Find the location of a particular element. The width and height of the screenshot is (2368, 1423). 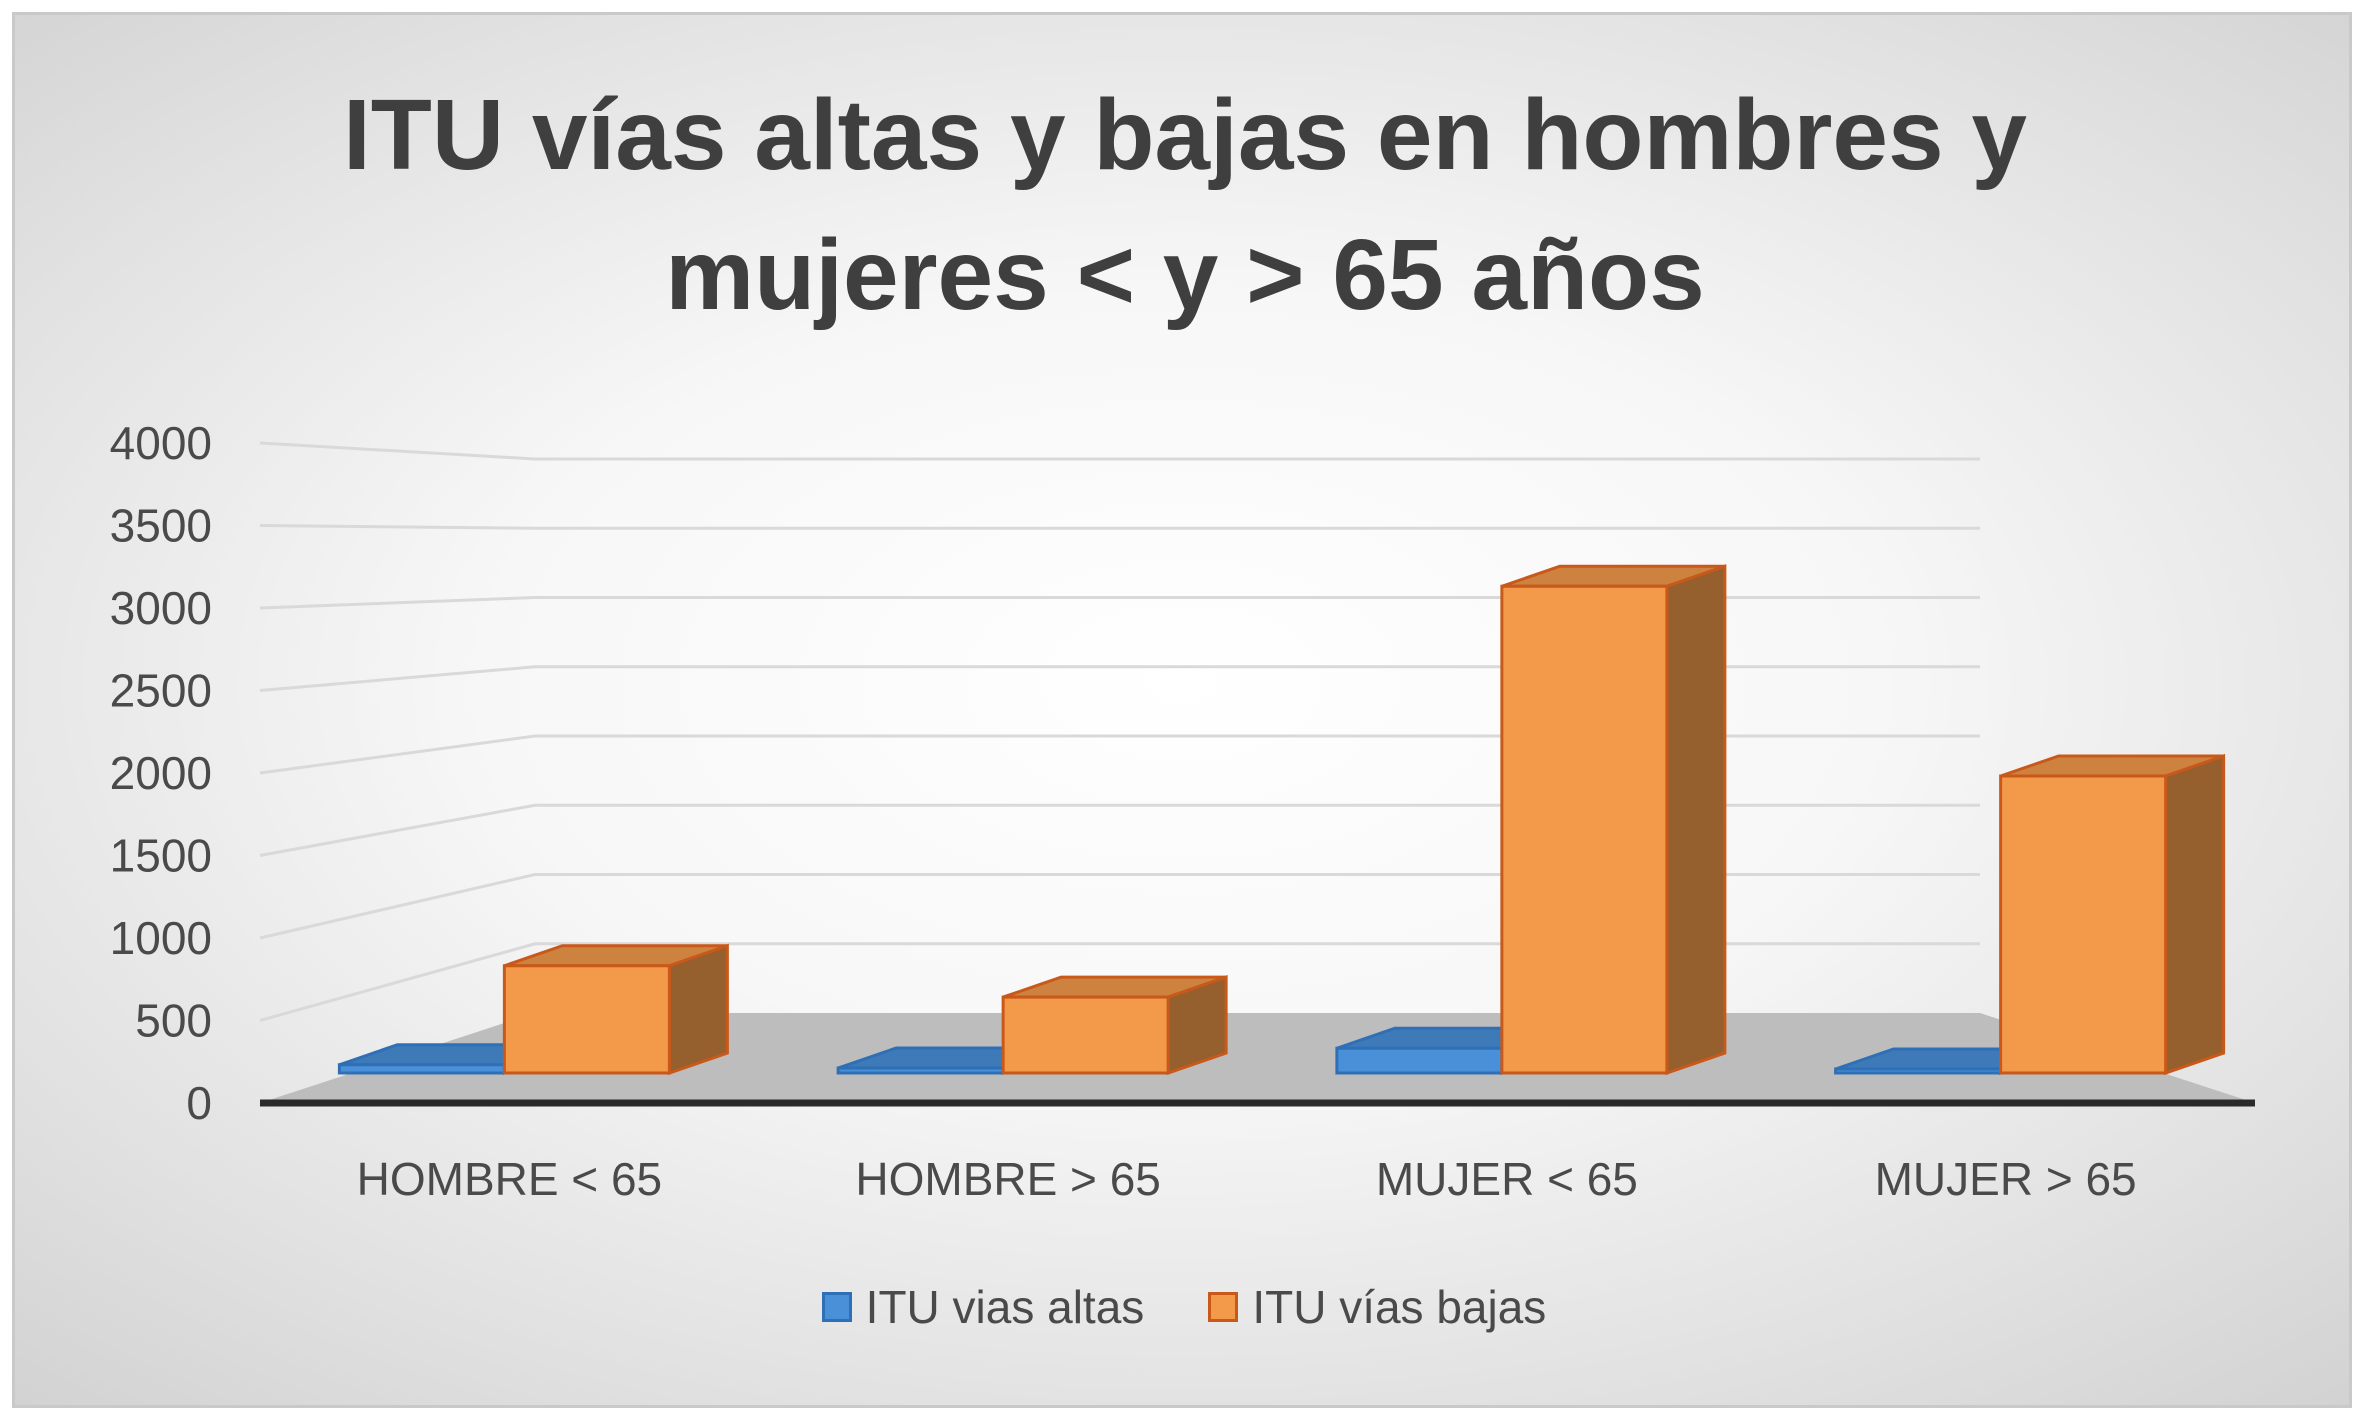

y-tick-label-4000: 4000 is located at coordinates (161, 443).